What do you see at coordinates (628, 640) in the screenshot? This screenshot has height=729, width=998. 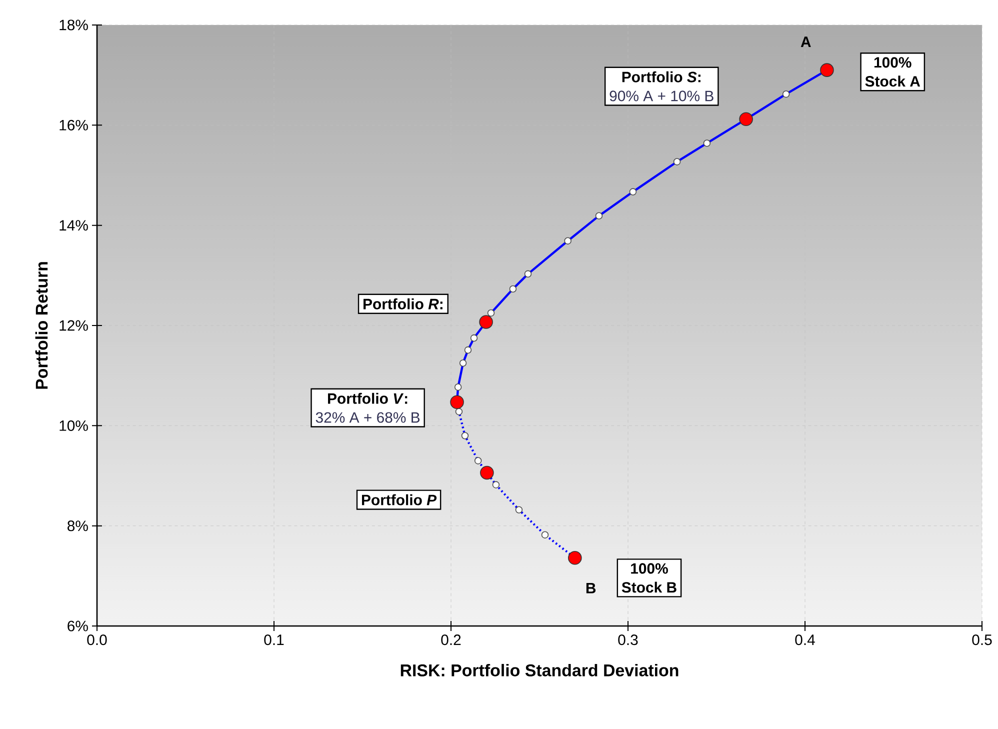 I see `x-tick-label: 0.3` at bounding box center [628, 640].